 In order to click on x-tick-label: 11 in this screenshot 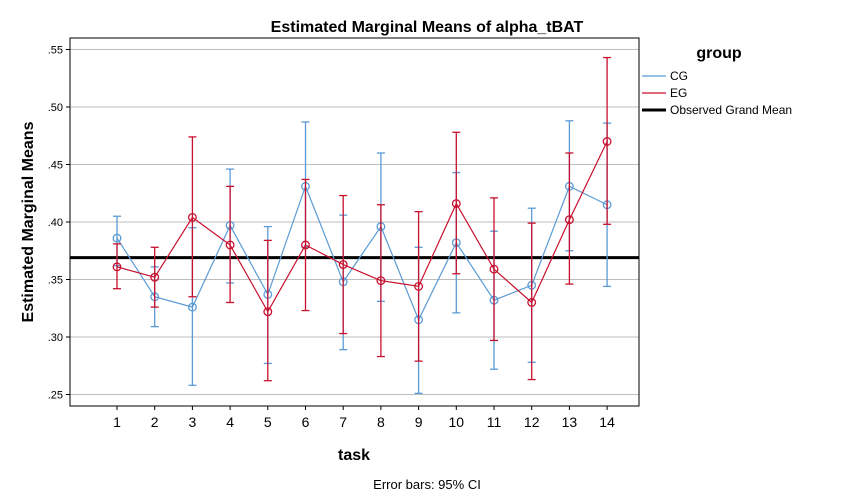, I will do `click(494, 422)`.